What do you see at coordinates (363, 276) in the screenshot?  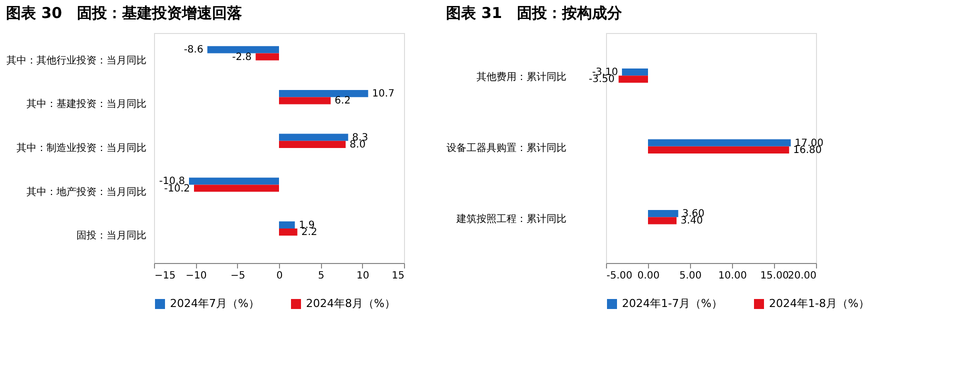 I see `x-tick-label: 10` at bounding box center [363, 276].